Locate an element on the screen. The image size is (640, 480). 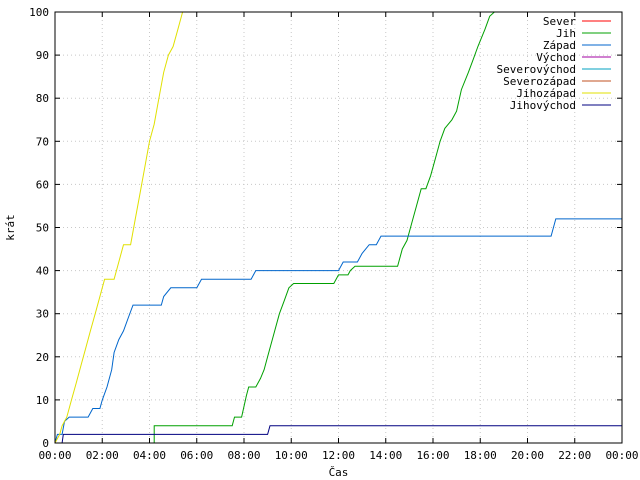
x-tick-label: 12:00 is located at coordinates (338, 455).